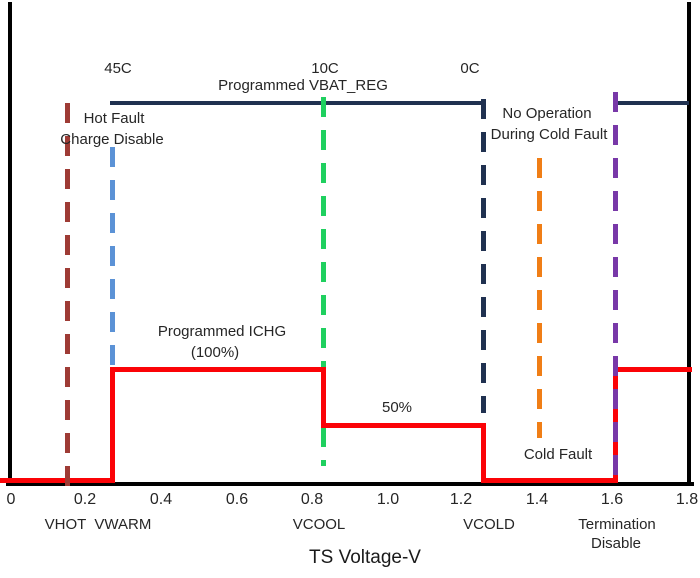 The image size is (700, 578). Describe the element at coordinates (10, 244) in the screenshot. I see `y-axis-line` at that location.